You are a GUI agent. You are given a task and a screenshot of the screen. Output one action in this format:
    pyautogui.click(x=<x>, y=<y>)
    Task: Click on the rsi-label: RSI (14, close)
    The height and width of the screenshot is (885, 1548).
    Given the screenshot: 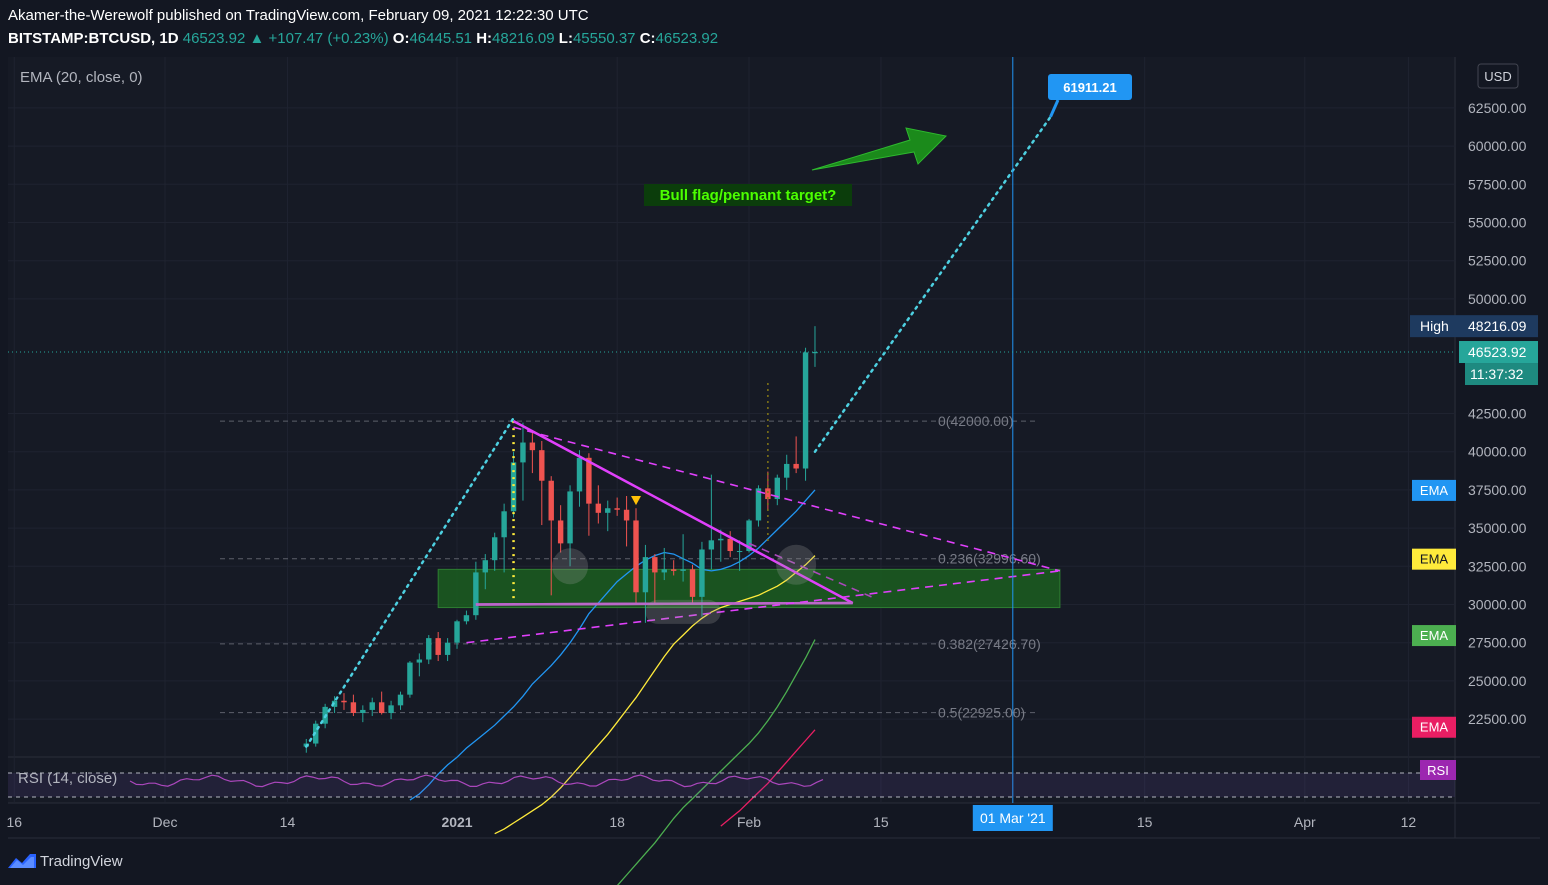 What is the action you would take?
    pyautogui.click(x=67, y=778)
    